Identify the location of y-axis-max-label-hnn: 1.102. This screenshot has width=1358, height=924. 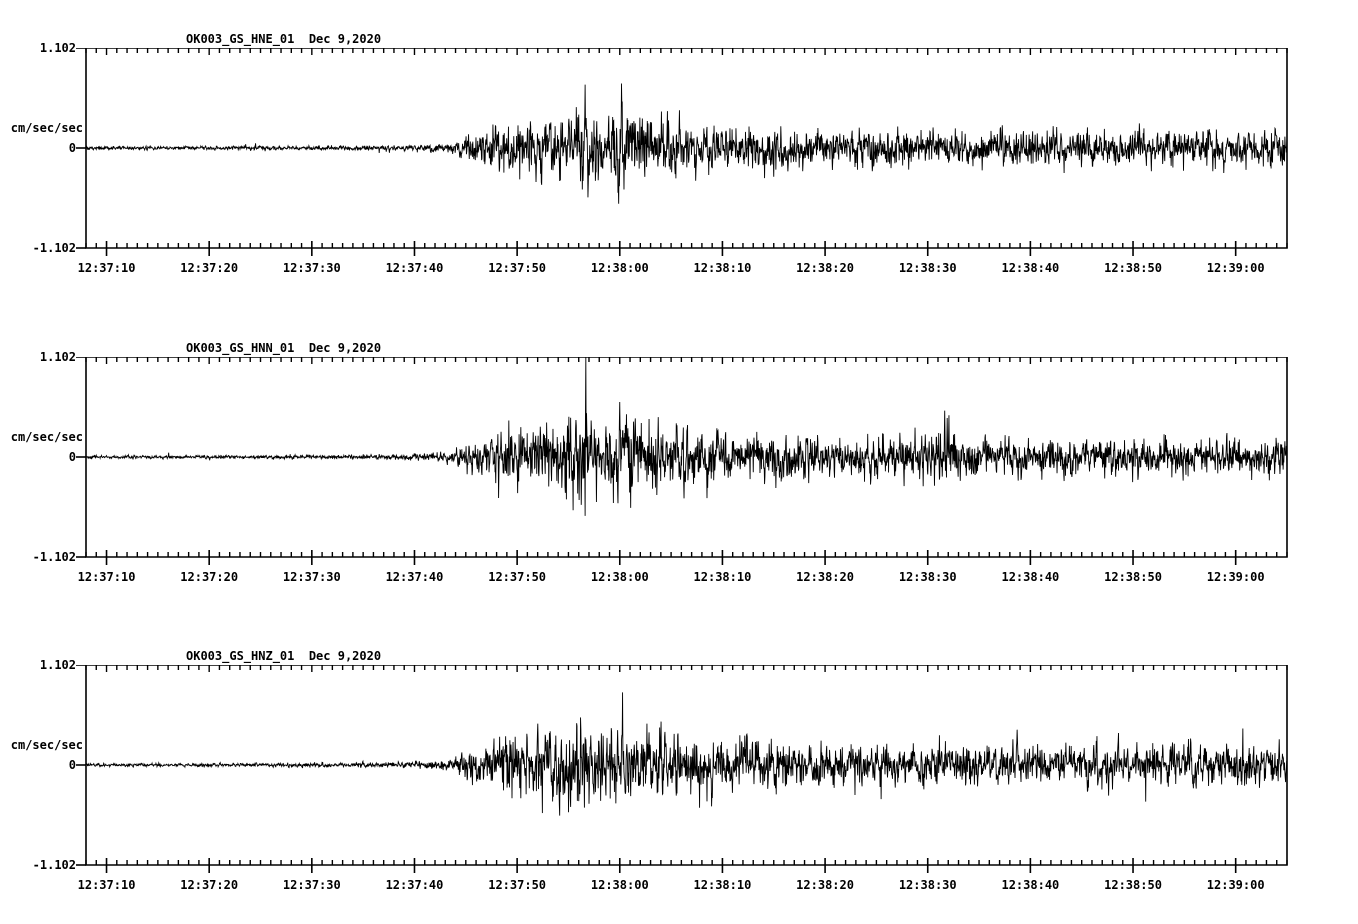
(57, 357).